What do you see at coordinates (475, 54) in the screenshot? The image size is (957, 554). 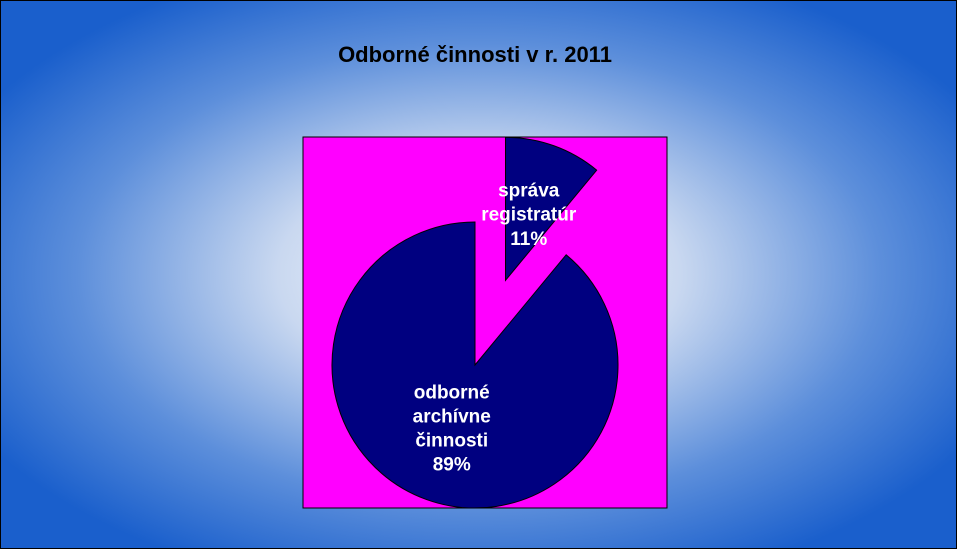 I see `chart-title: Odborné činnosti v r. 2011` at bounding box center [475, 54].